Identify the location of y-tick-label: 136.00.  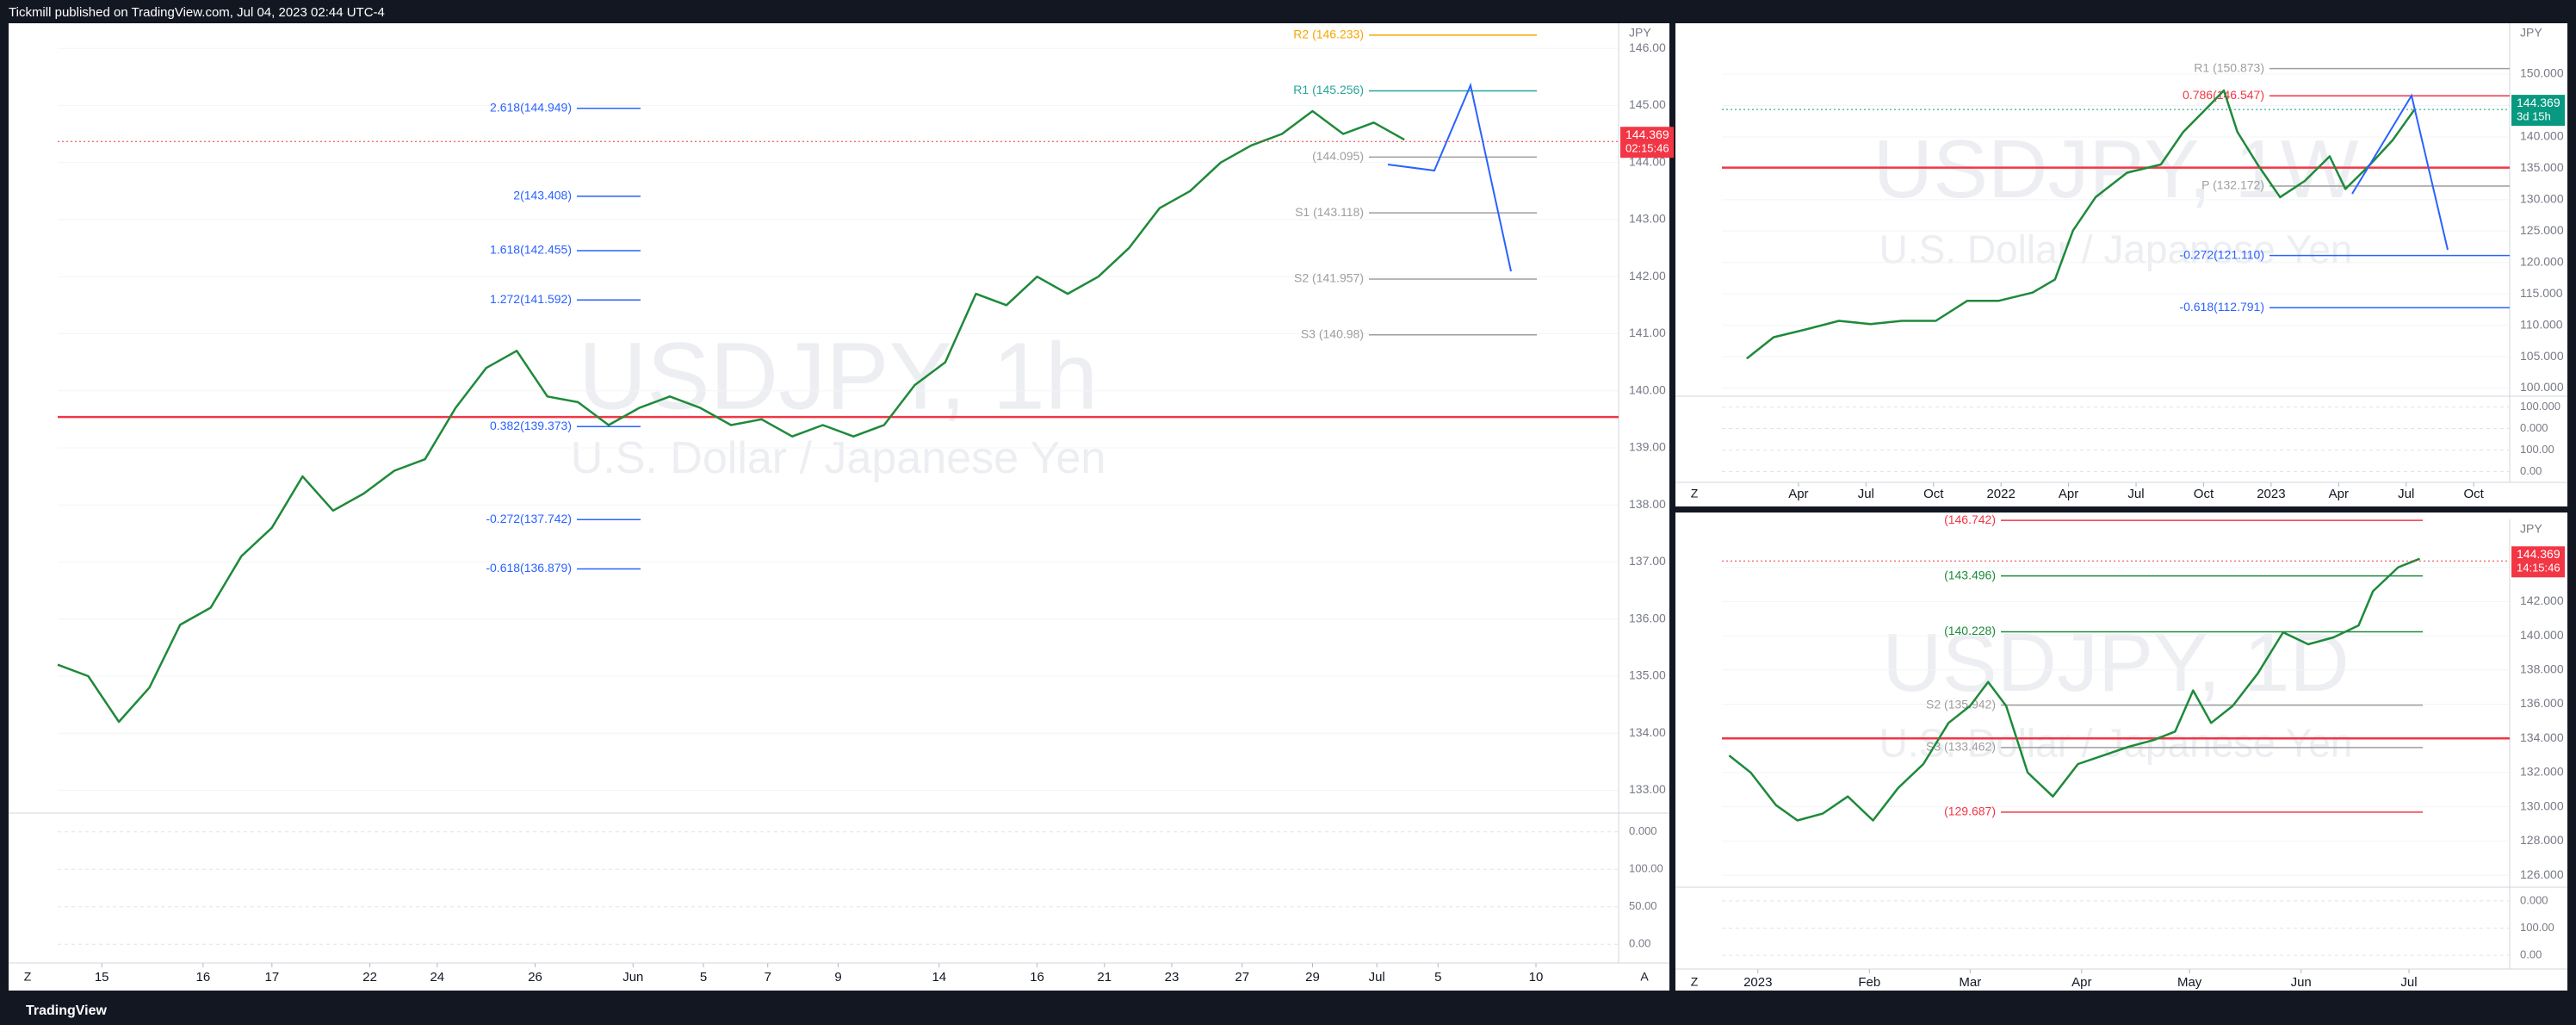
(1647, 617).